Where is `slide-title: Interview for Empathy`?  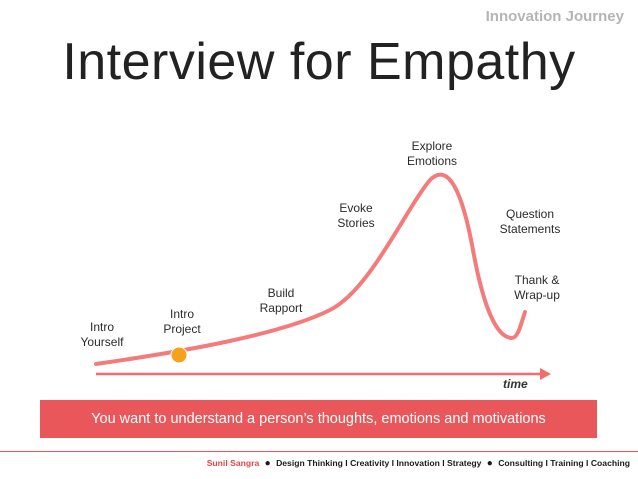
slide-title: Interview for Empathy is located at coordinates (319, 62).